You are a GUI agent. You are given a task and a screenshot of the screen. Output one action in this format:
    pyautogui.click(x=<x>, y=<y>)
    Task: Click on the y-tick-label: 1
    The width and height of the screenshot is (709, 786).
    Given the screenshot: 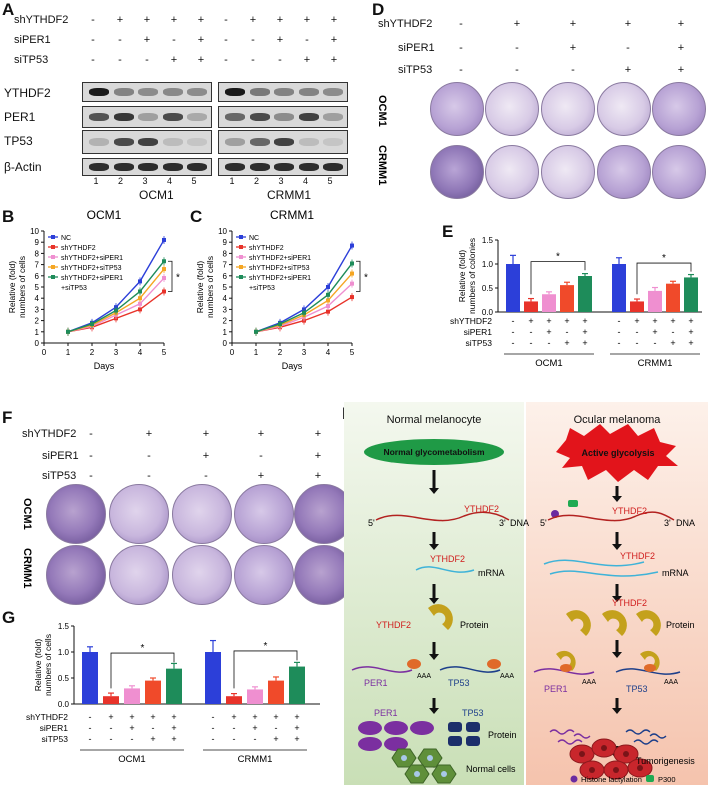 What is the action you would take?
    pyautogui.click(x=37, y=332)
    